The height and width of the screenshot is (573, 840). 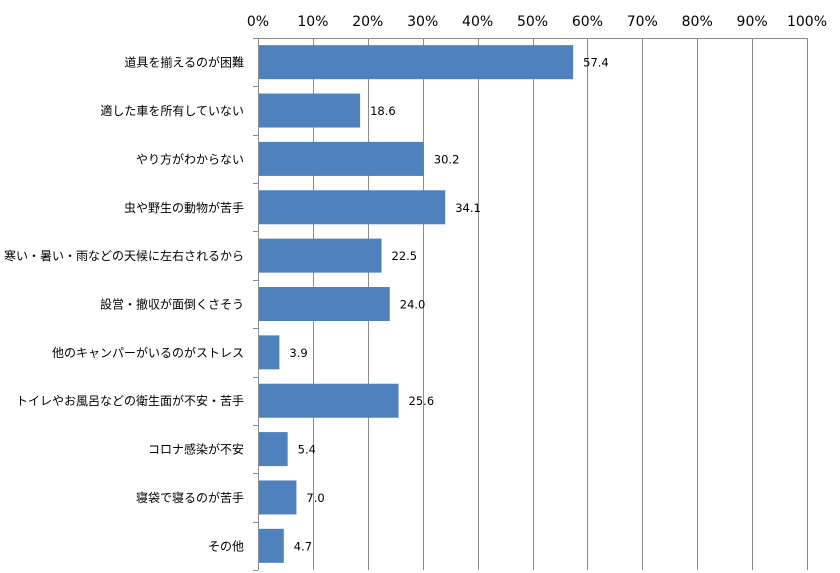 I want to click on x-axis-tick-labels: 0% 10% 20% 30% 40% 50% 60% 70% 80% 90% 100%, so click(x=537, y=22).